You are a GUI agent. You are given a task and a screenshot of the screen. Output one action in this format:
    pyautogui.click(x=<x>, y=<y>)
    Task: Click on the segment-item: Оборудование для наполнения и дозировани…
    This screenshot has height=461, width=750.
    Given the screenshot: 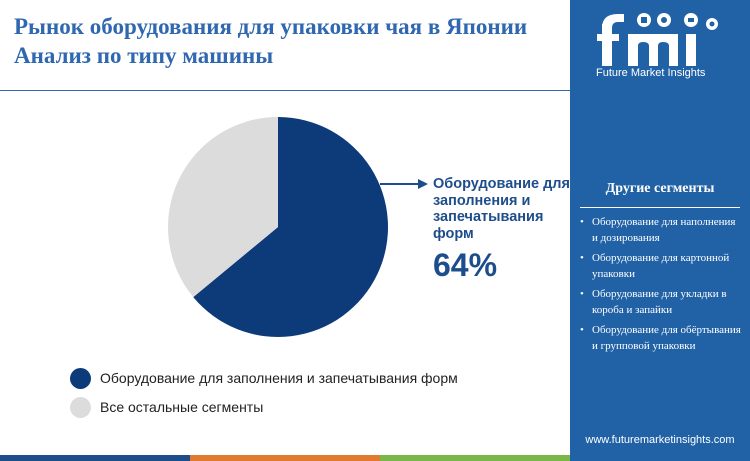 What is the action you would take?
    pyautogui.click(x=662, y=230)
    